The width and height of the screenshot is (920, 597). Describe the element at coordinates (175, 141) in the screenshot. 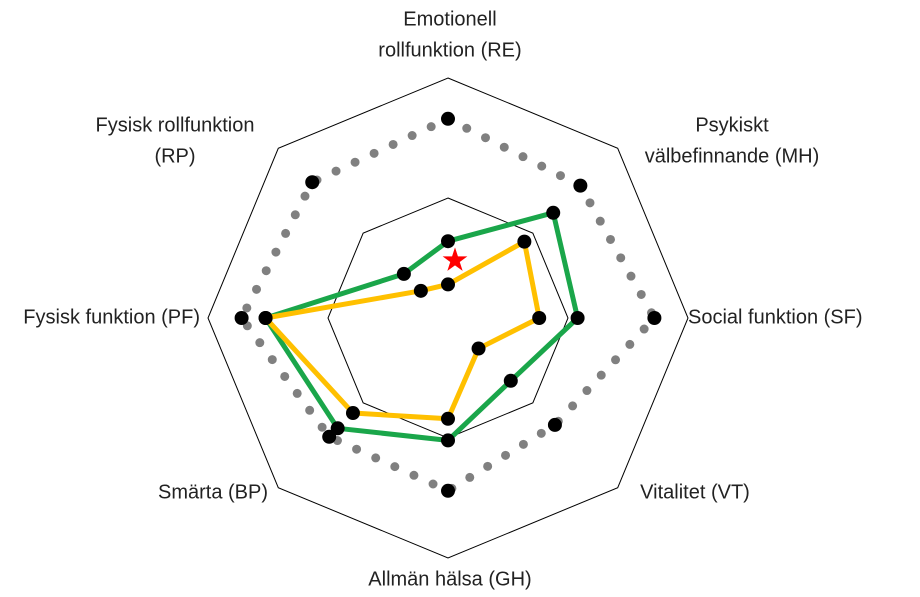

I see `axis-label: Fysisk rollfunktion (RP)` at that location.